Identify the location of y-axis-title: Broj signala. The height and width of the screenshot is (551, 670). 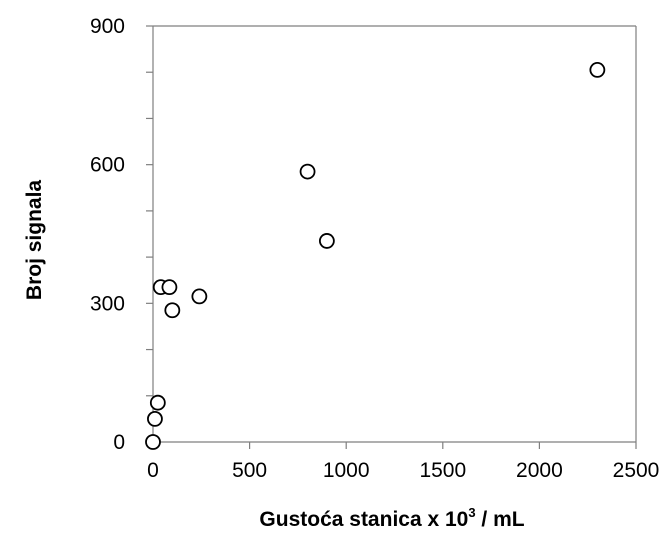
(34, 240).